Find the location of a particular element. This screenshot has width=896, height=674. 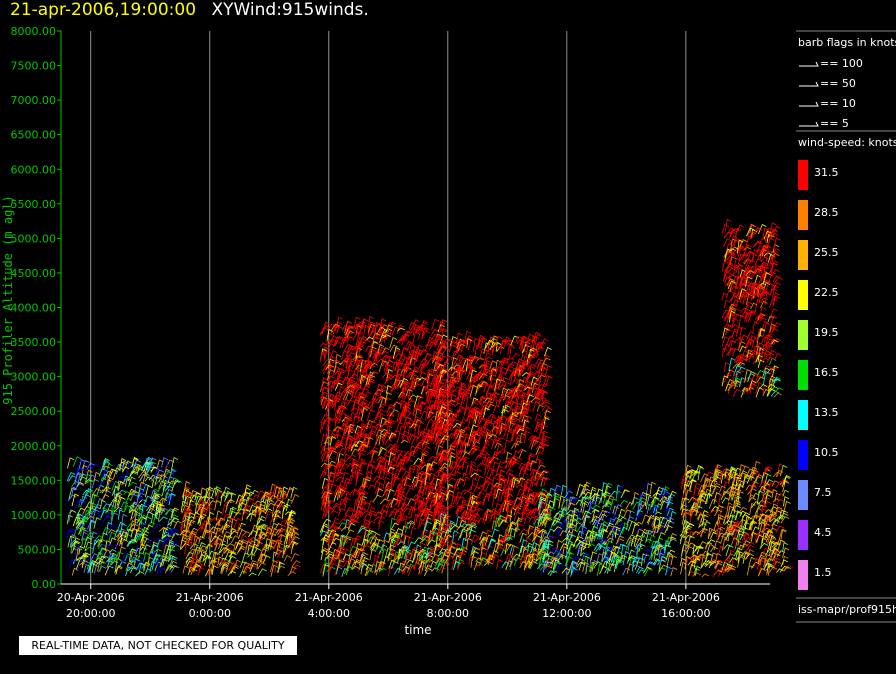

barb-legend-title: barb flags in knots is located at coordinates (847, 42).